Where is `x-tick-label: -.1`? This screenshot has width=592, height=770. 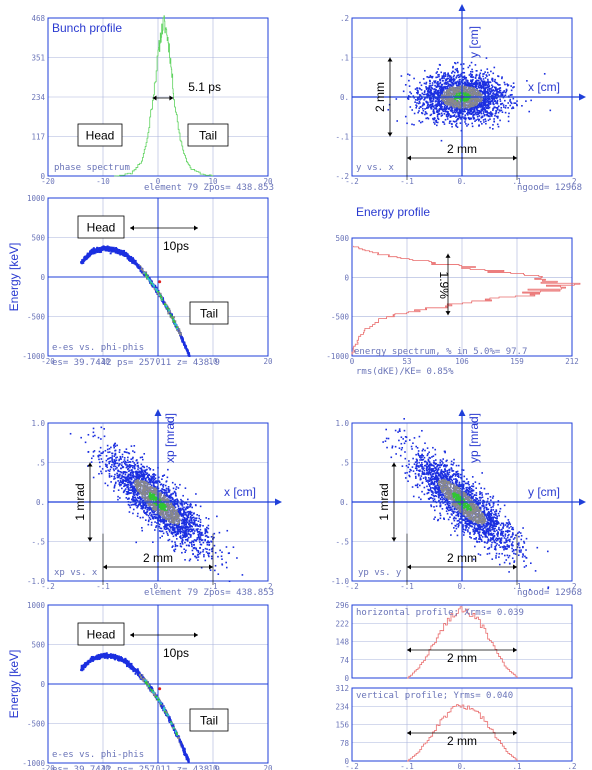 x-tick-label: -.1 is located at coordinates (407, 181).